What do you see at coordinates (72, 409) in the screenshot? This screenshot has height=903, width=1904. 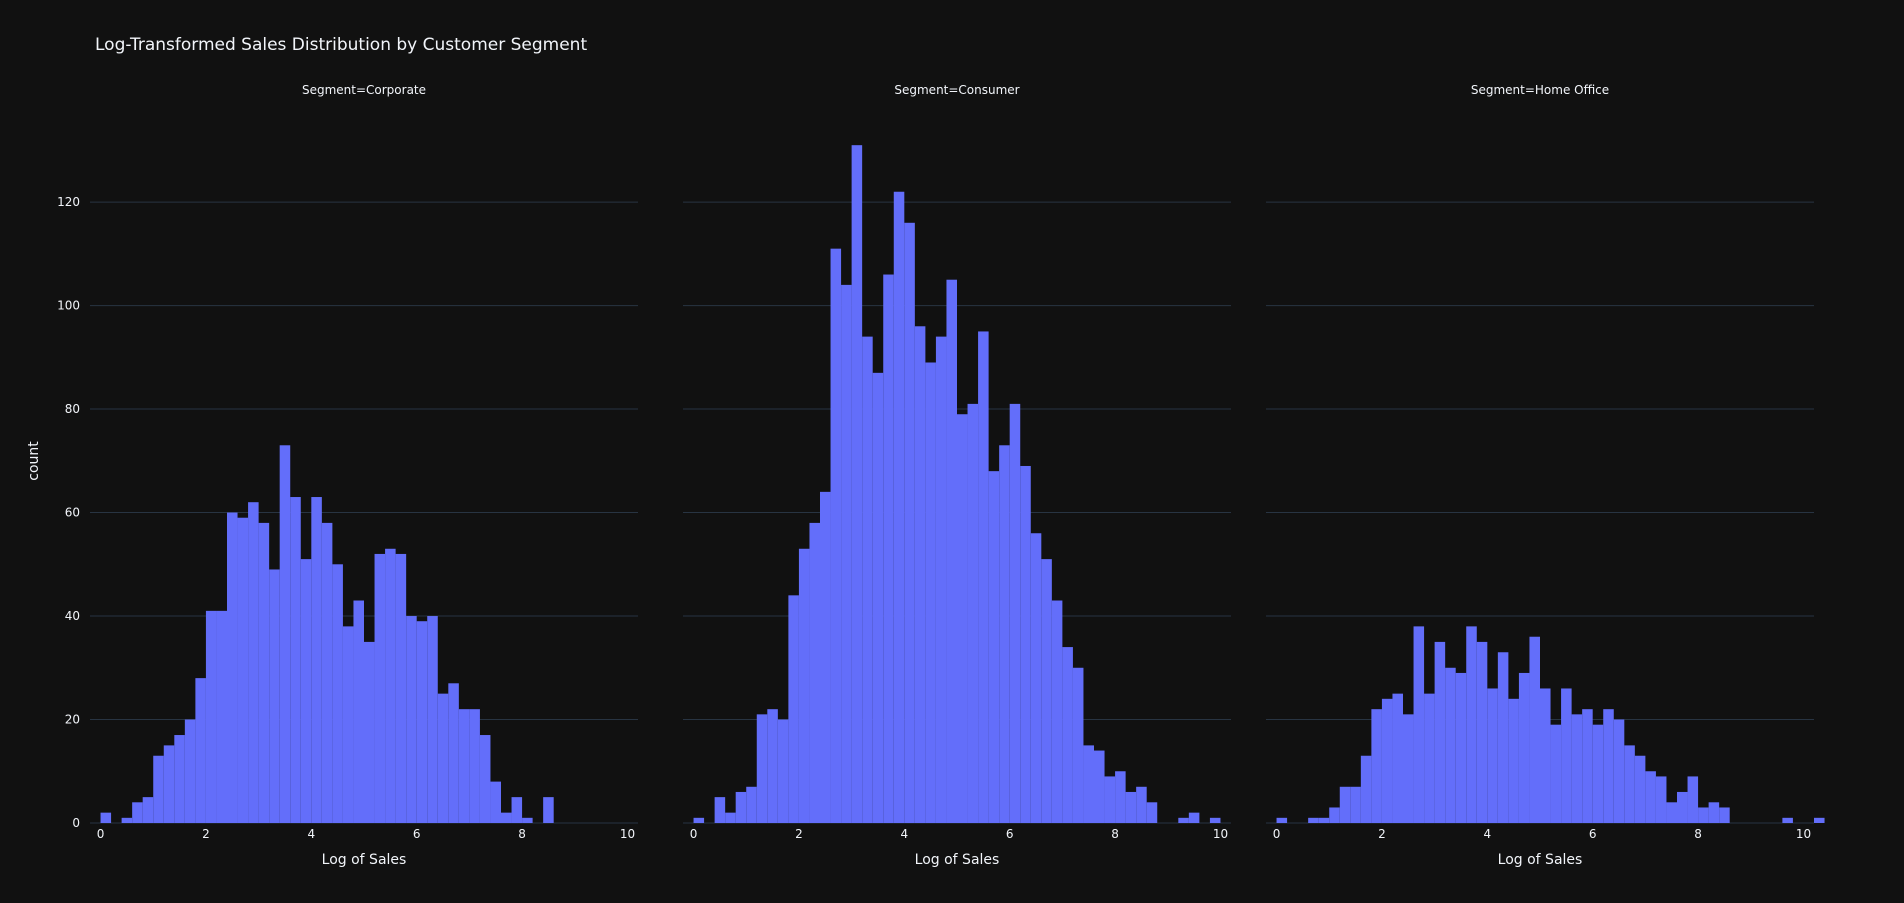 I see `y-tick-label: 80` at bounding box center [72, 409].